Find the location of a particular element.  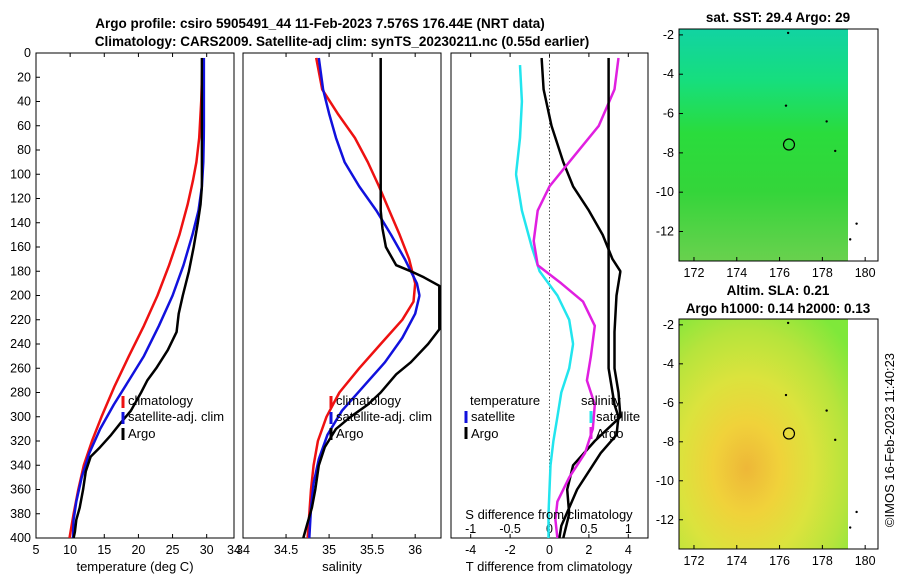

top-x-tick-label: 0.5 is located at coordinates (588, 529).